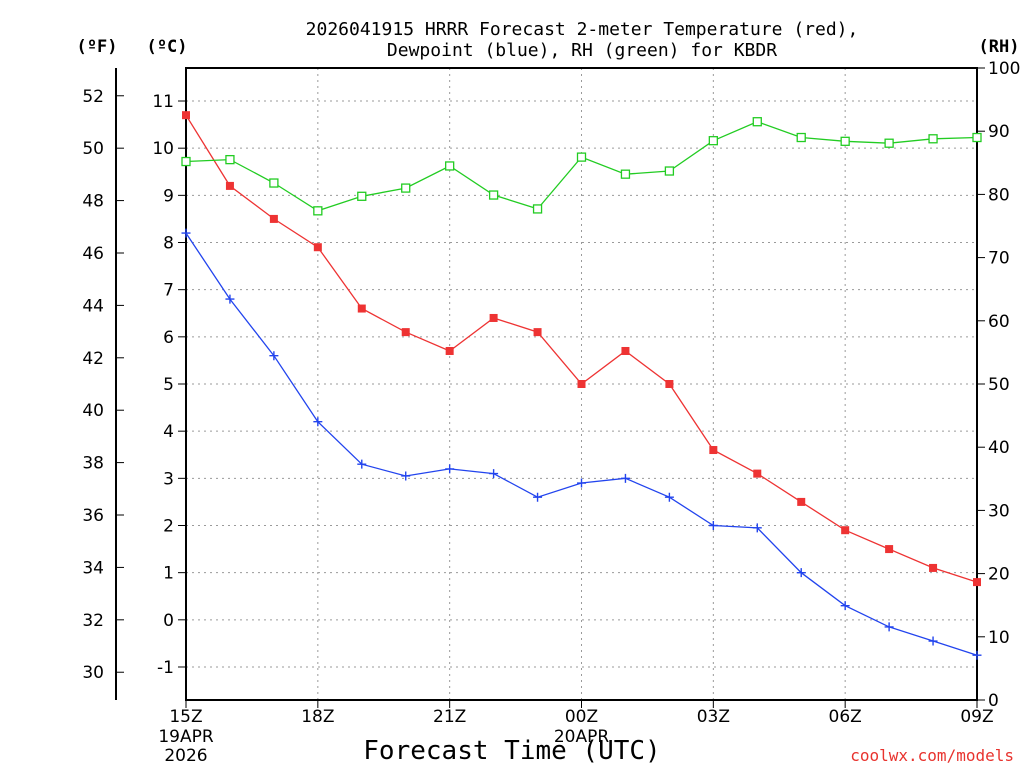 The height and width of the screenshot is (768, 1024). I want to click on x-tick-label: 09Z, so click(976, 717).